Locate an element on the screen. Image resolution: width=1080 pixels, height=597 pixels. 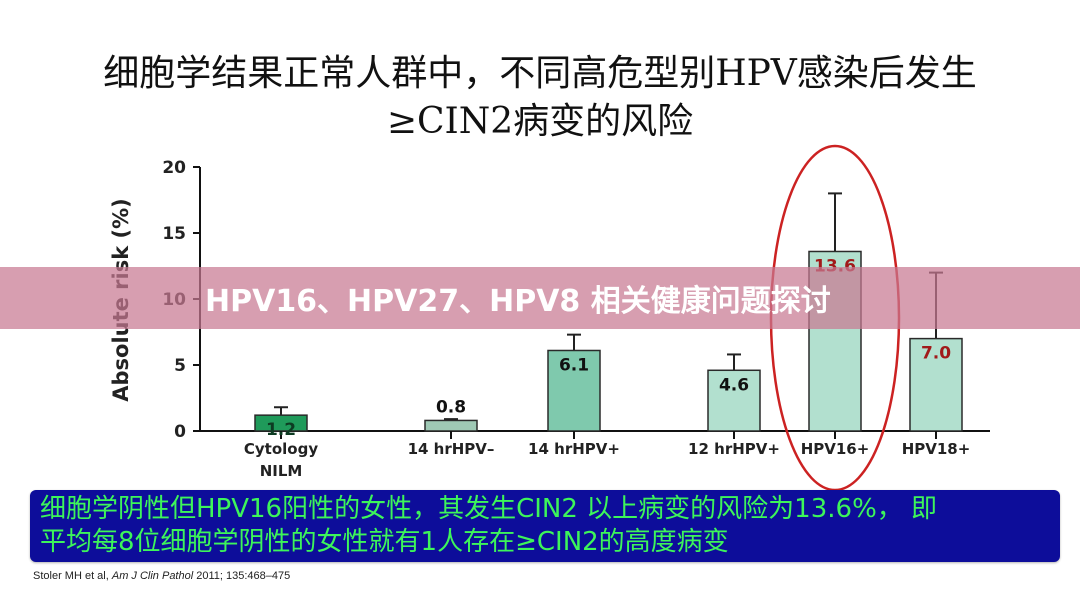
category-label: HPV18+ is located at coordinates (936, 449).